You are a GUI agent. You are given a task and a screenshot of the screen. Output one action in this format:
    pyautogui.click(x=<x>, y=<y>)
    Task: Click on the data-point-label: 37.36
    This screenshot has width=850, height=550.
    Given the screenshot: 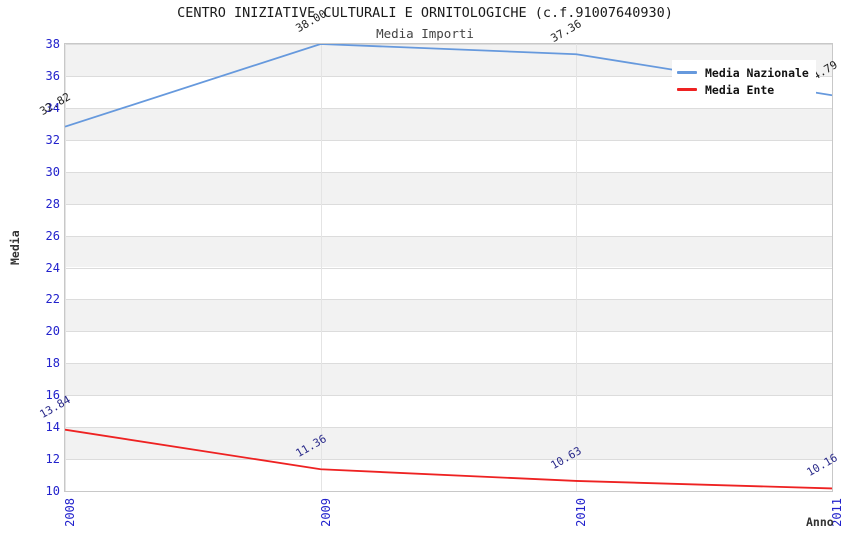 What is the action you would take?
    pyautogui.click(x=566, y=31)
    